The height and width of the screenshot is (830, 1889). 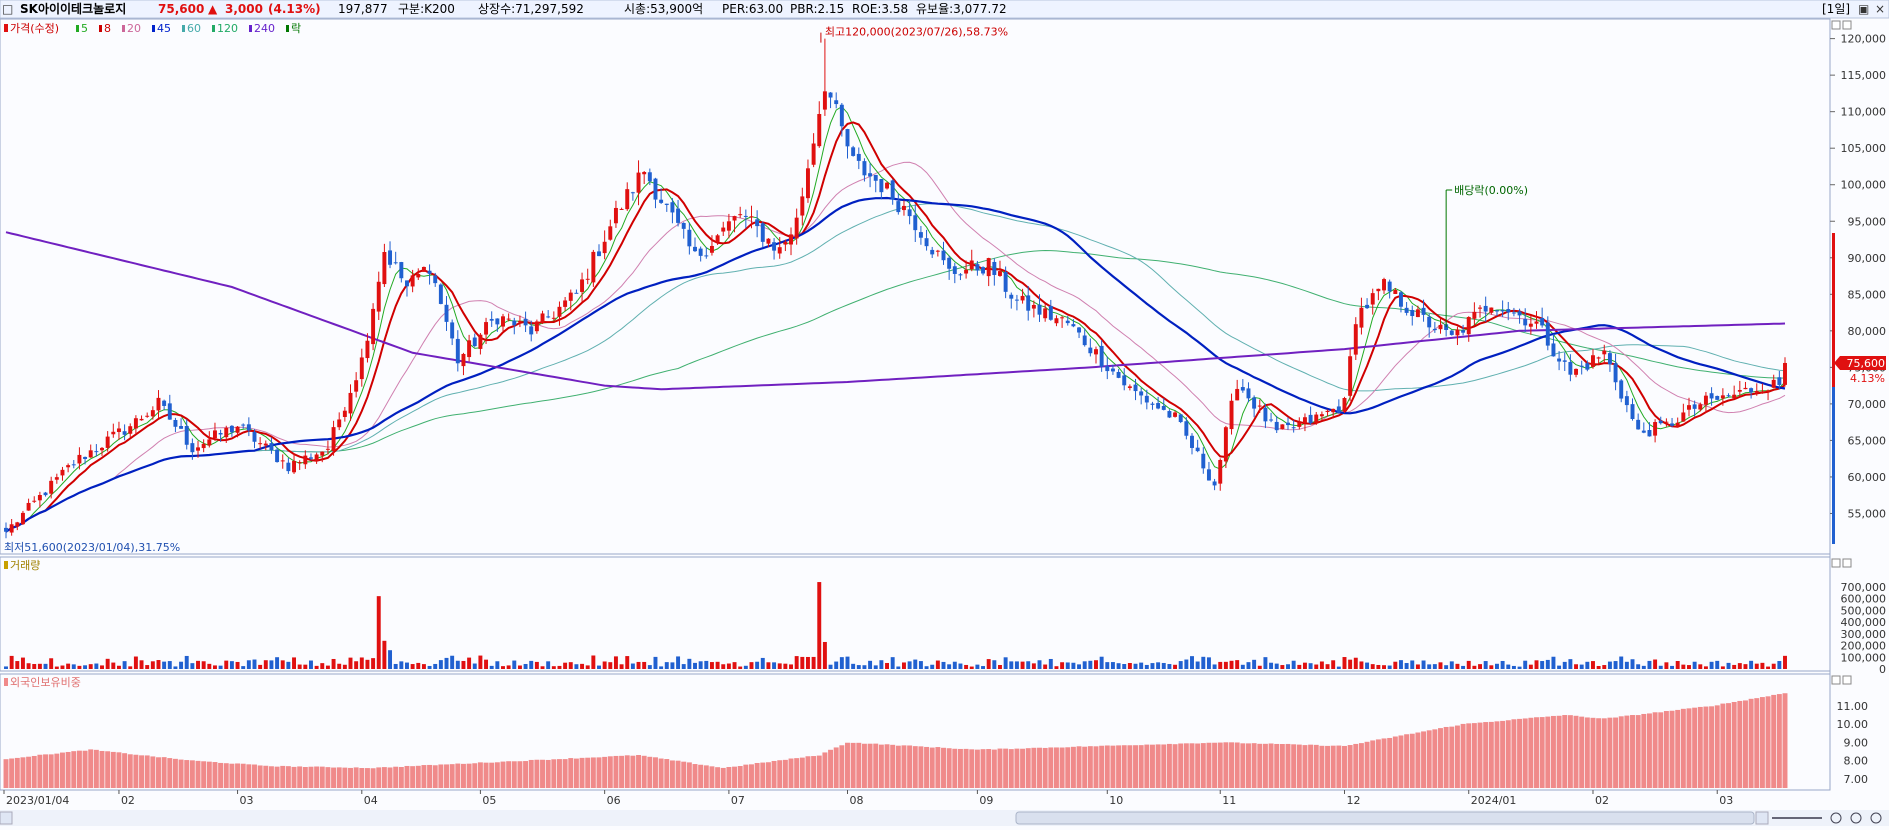 I want to click on maximize-button: ▣, so click(x=1863, y=9).